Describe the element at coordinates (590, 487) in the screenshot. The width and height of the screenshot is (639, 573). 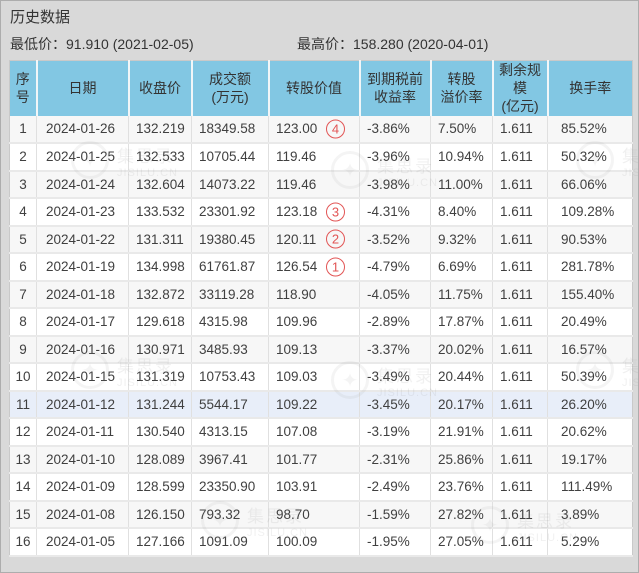
I see `cell-rate: 111.49%` at that location.